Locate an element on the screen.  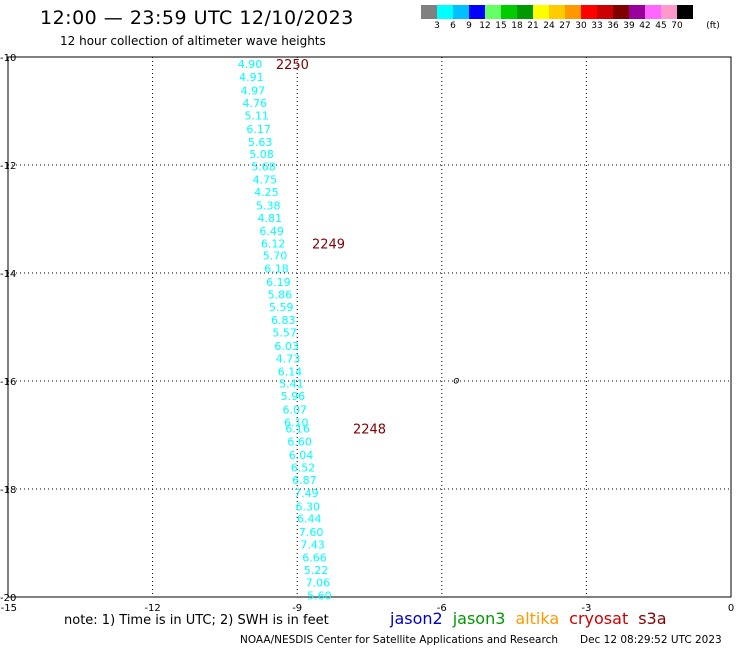
legend-label: 21 is located at coordinates (533, 26).